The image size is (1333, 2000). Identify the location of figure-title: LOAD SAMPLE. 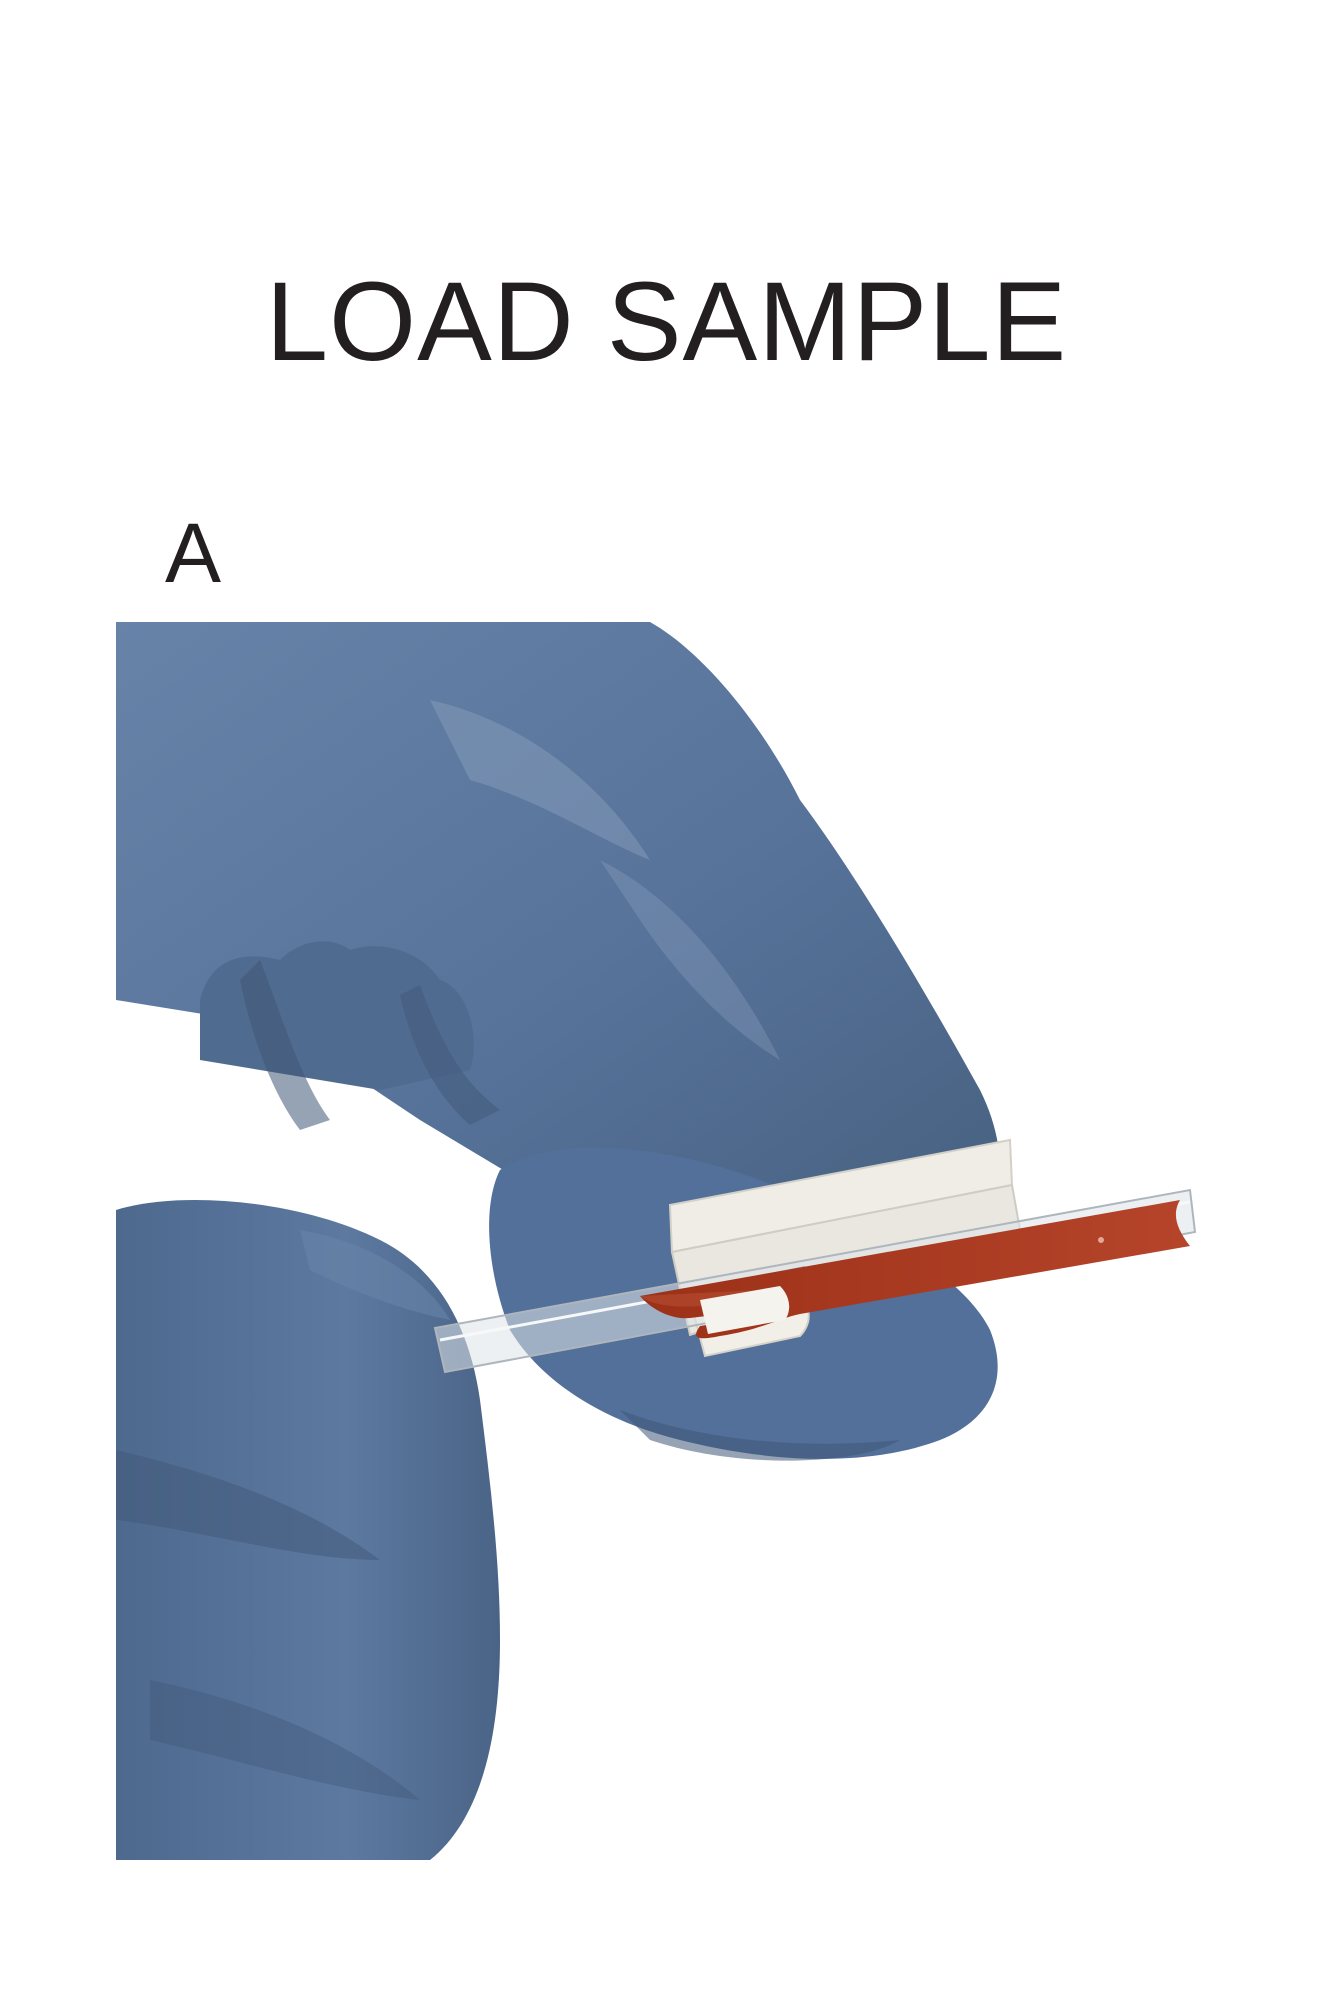
(666, 321).